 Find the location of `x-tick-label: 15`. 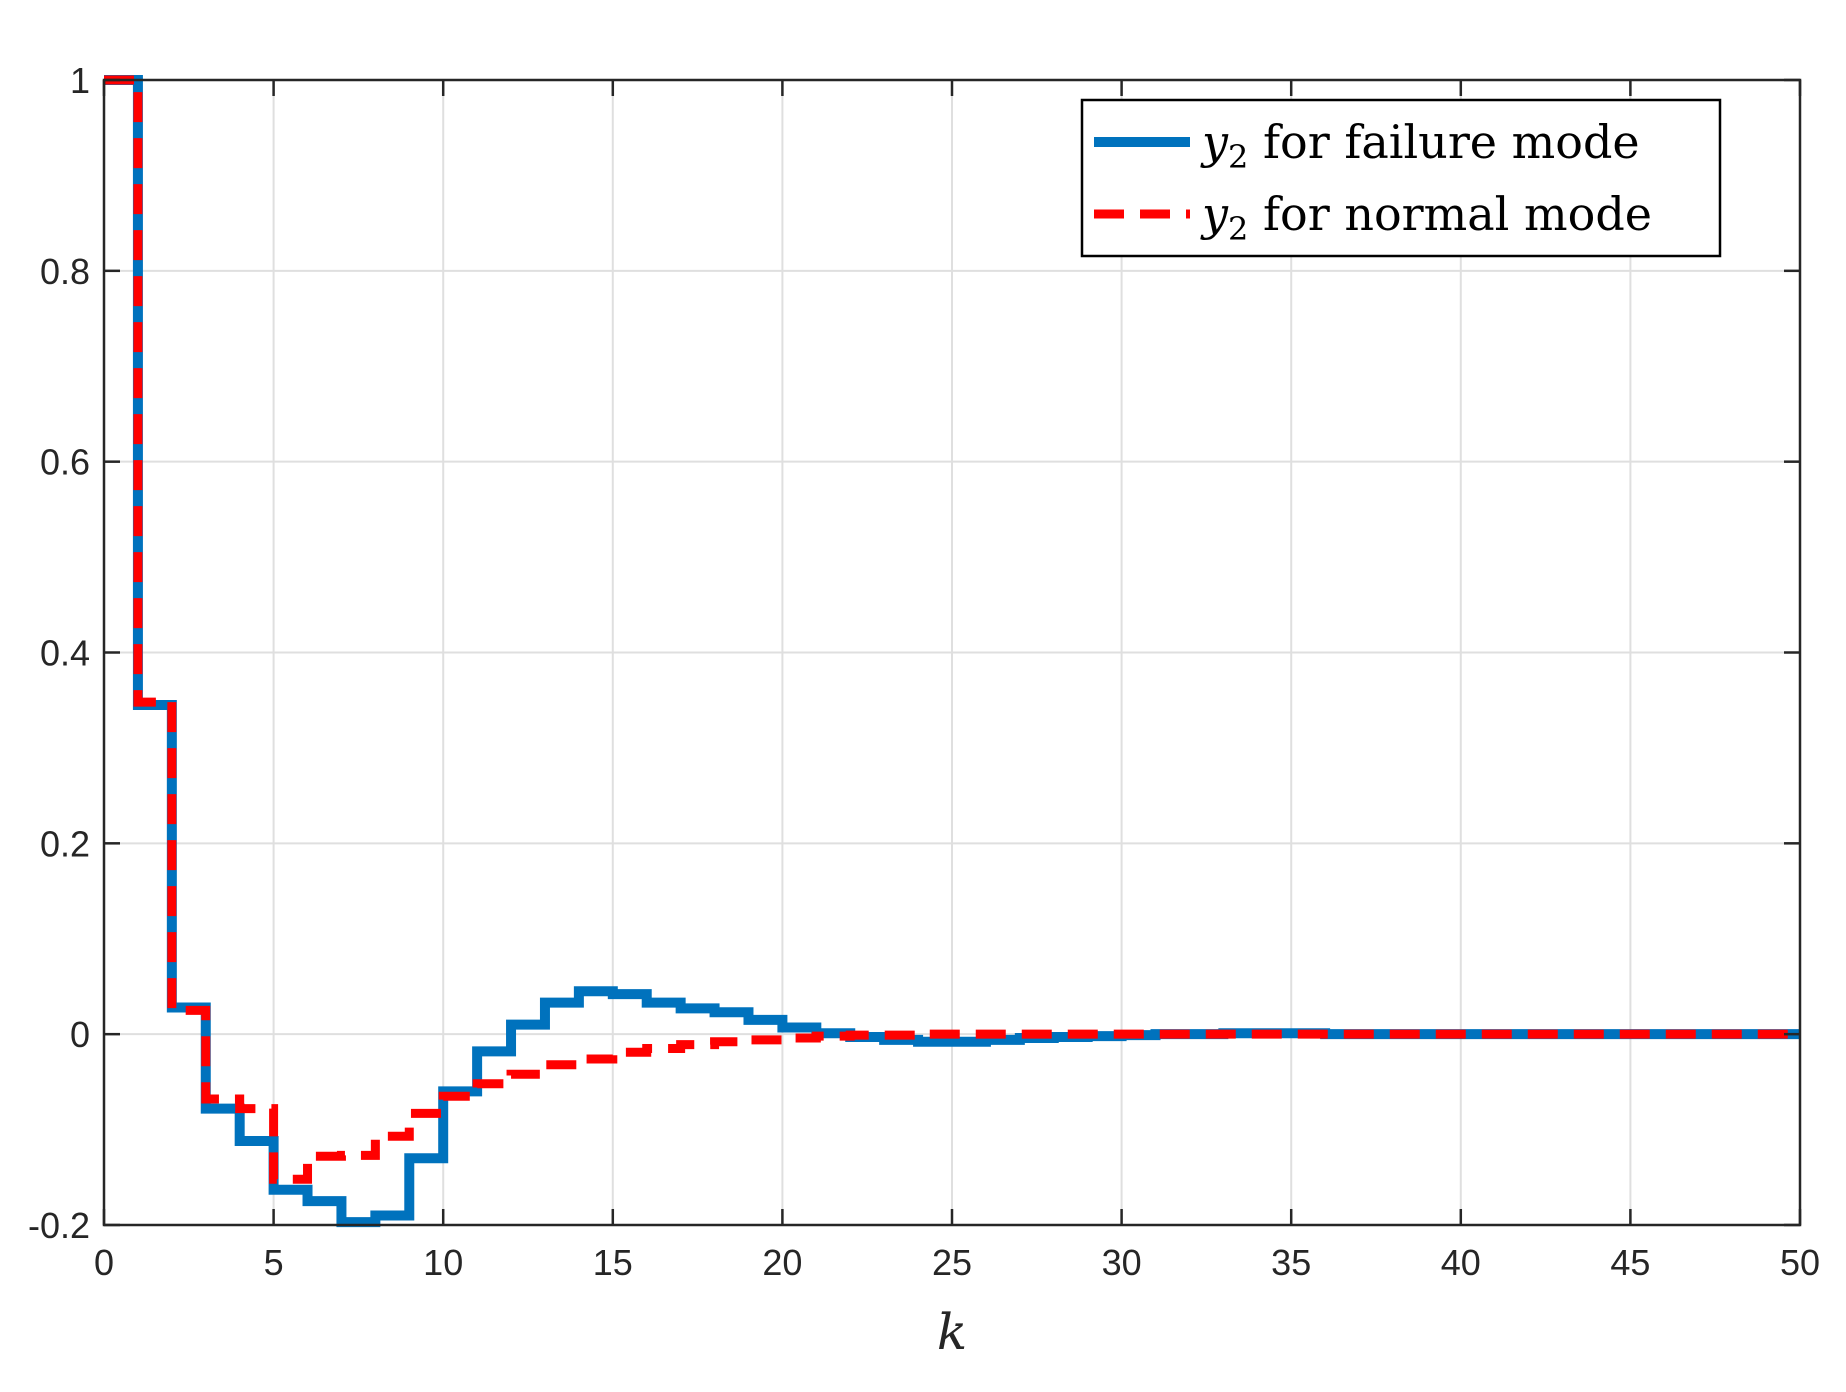

x-tick-label: 15 is located at coordinates (613, 1262).